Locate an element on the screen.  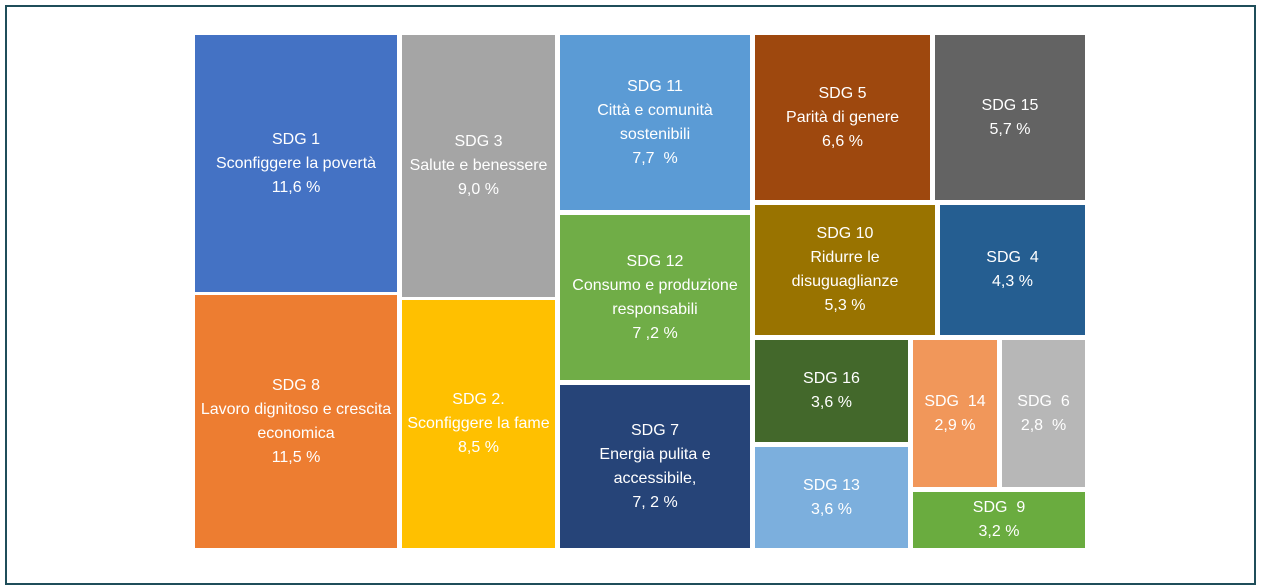
tile-name: SDG 13 is located at coordinates (831, 485).